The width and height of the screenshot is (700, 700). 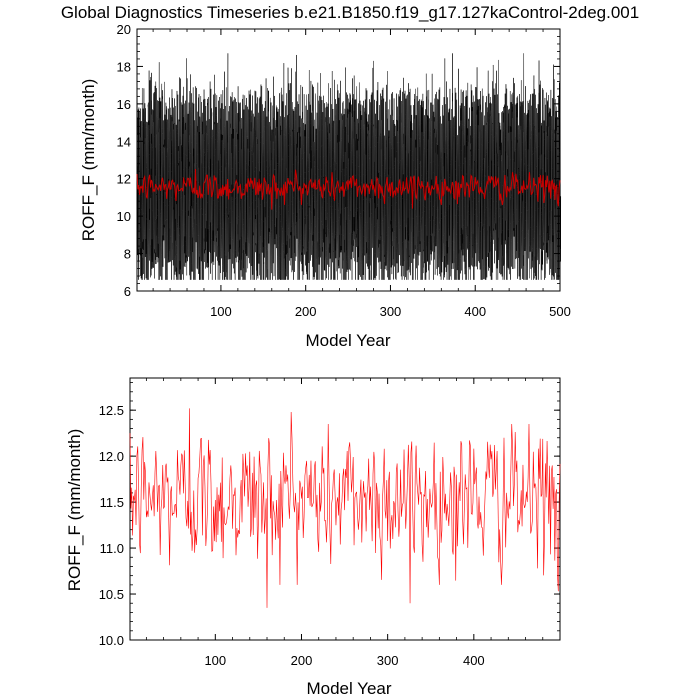 What do you see at coordinates (124, 160) in the screenshot?
I see `top-y-tick-labels: 6 8 10 12 14 16 18 20` at bounding box center [124, 160].